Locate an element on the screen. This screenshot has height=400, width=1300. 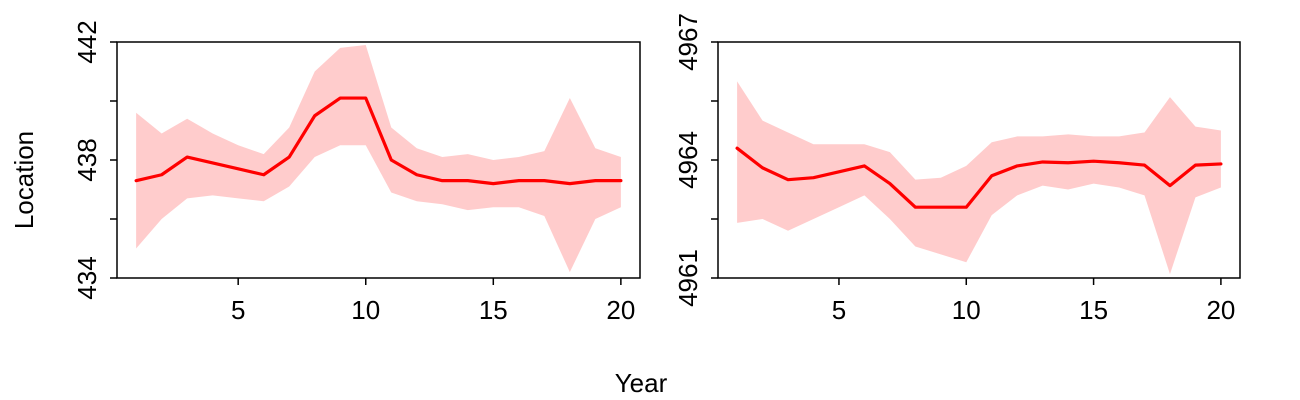
y-tick-label: 4967 is located at coordinates (688, 42).